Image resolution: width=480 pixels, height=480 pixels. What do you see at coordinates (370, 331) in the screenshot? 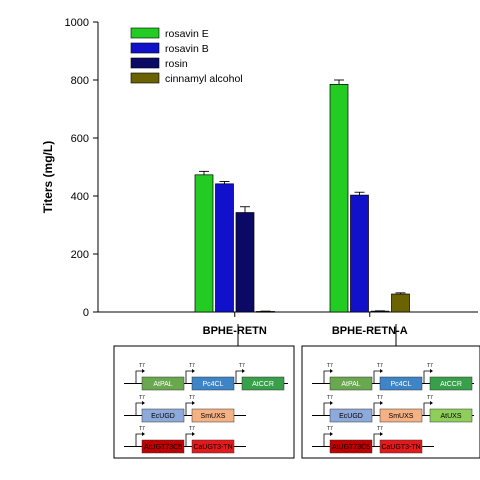
I see `category-label: BPHE-RETN-A` at bounding box center [370, 331].